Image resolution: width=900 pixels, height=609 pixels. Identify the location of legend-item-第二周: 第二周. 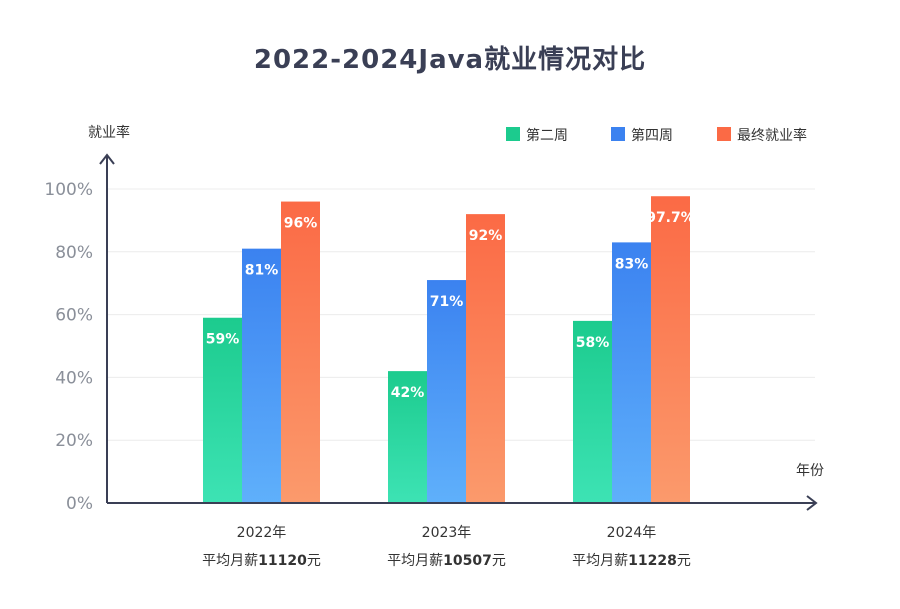
(537, 135).